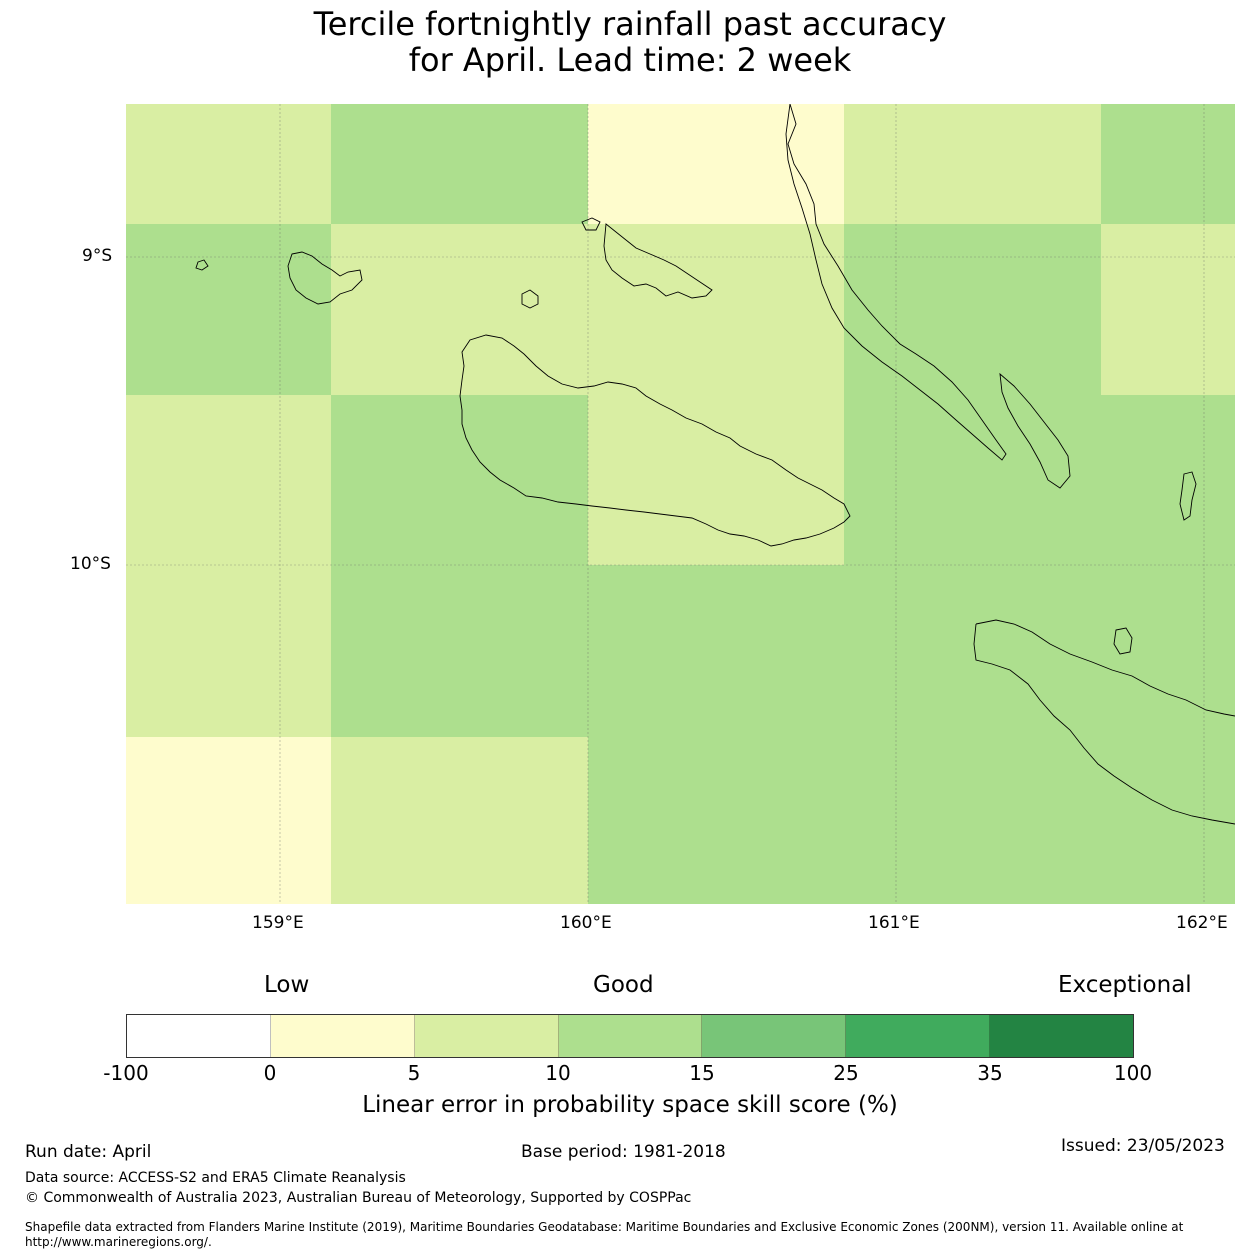  What do you see at coordinates (325, 278) in the screenshot?
I see `russell-islands-coast` at bounding box center [325, 278].